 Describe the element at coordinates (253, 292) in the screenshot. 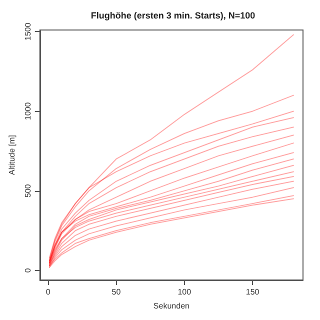

I see `x-tick-label: 150` at that location.